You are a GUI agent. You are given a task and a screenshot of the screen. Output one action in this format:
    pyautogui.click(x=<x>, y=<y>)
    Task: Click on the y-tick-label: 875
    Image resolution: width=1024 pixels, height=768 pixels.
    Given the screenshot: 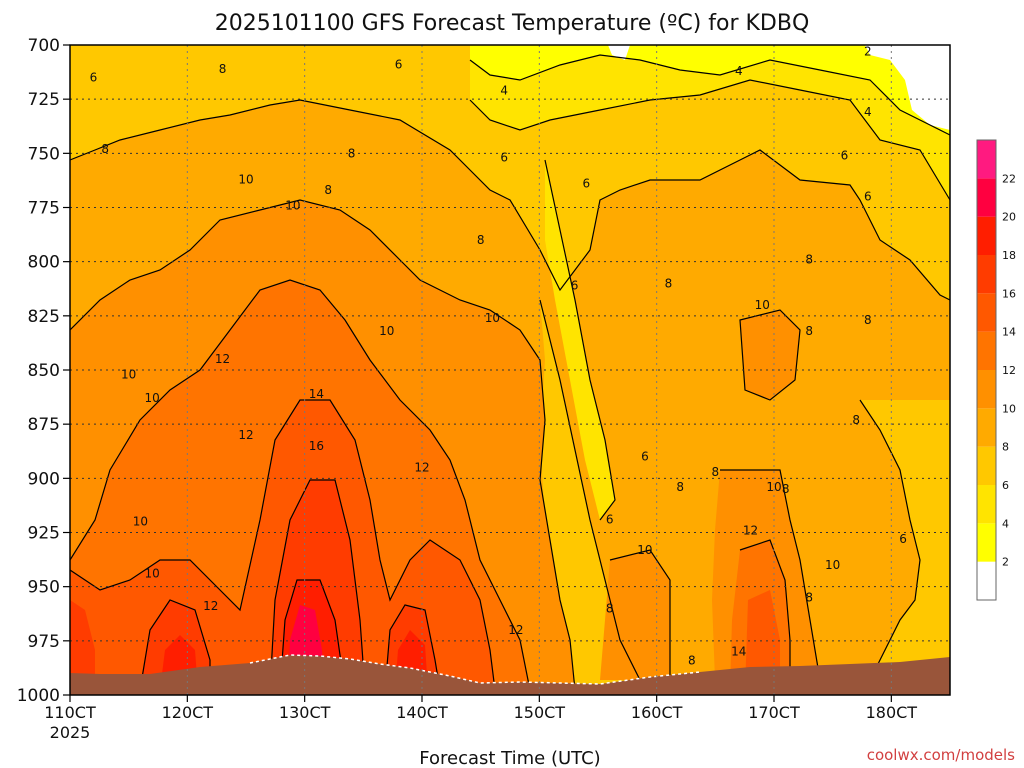 What is the action you would take?
    pyautogui.click(x=44, y=425)
    